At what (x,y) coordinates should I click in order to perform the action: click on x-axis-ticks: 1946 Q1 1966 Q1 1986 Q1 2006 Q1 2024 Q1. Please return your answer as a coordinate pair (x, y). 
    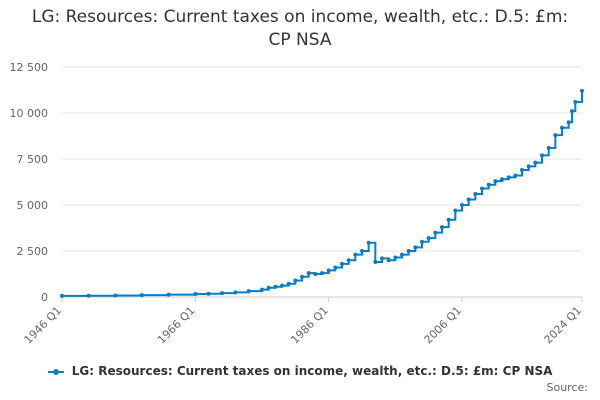
    Looking at the image, I should click on (303, 322).